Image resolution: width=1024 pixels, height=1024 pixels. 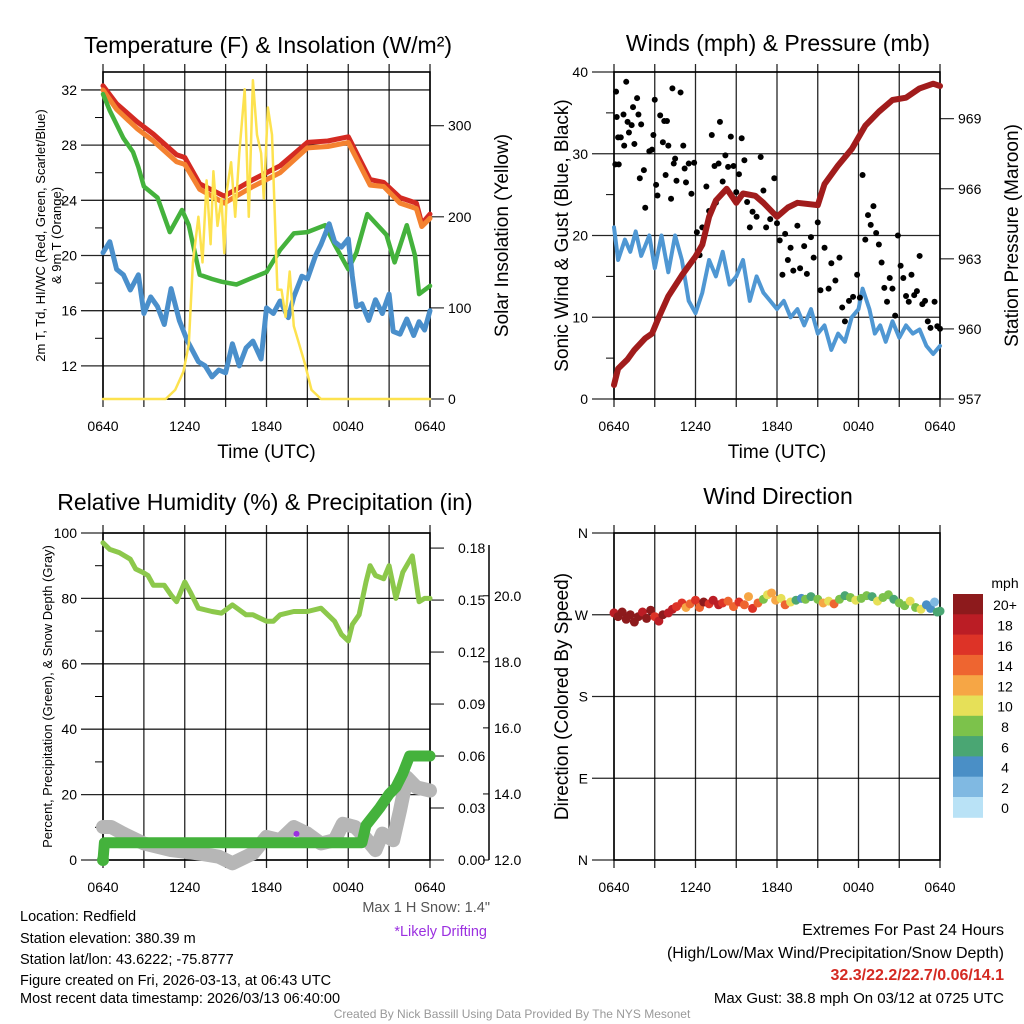 I want to click on y-tick-label: N, so click(x=583, y=860).